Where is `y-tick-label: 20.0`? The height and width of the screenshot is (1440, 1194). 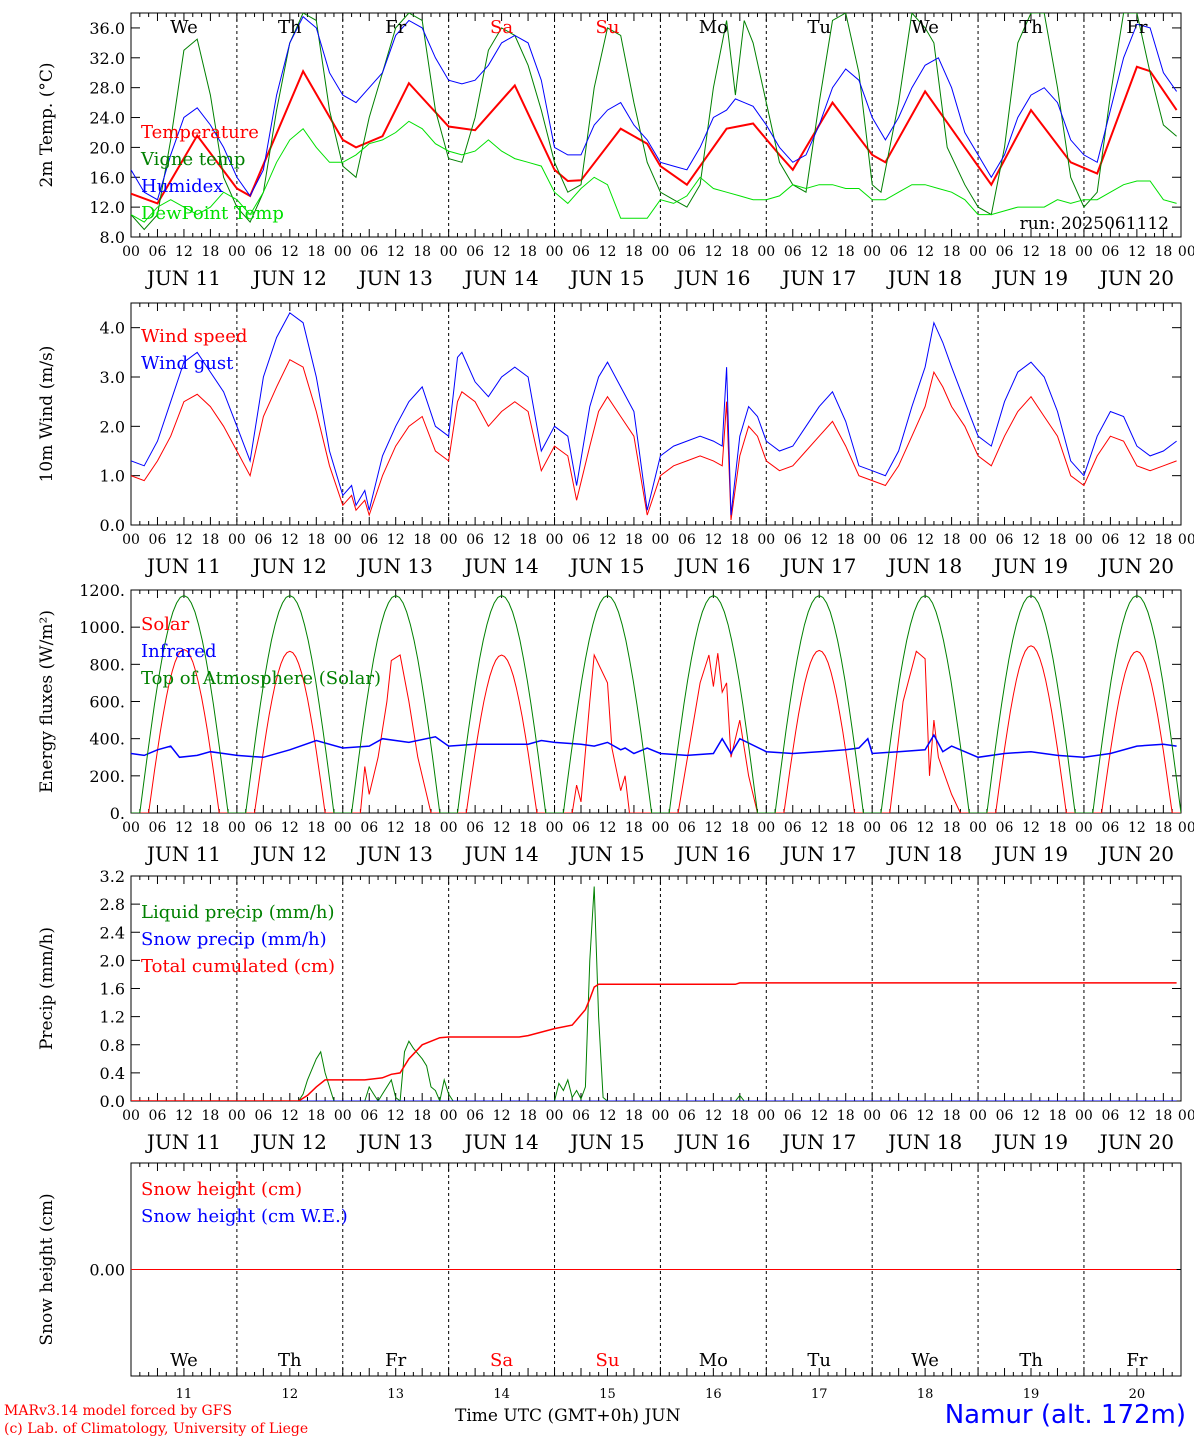
y-tick-label: 20.0 is located at coordinates (107, 147).